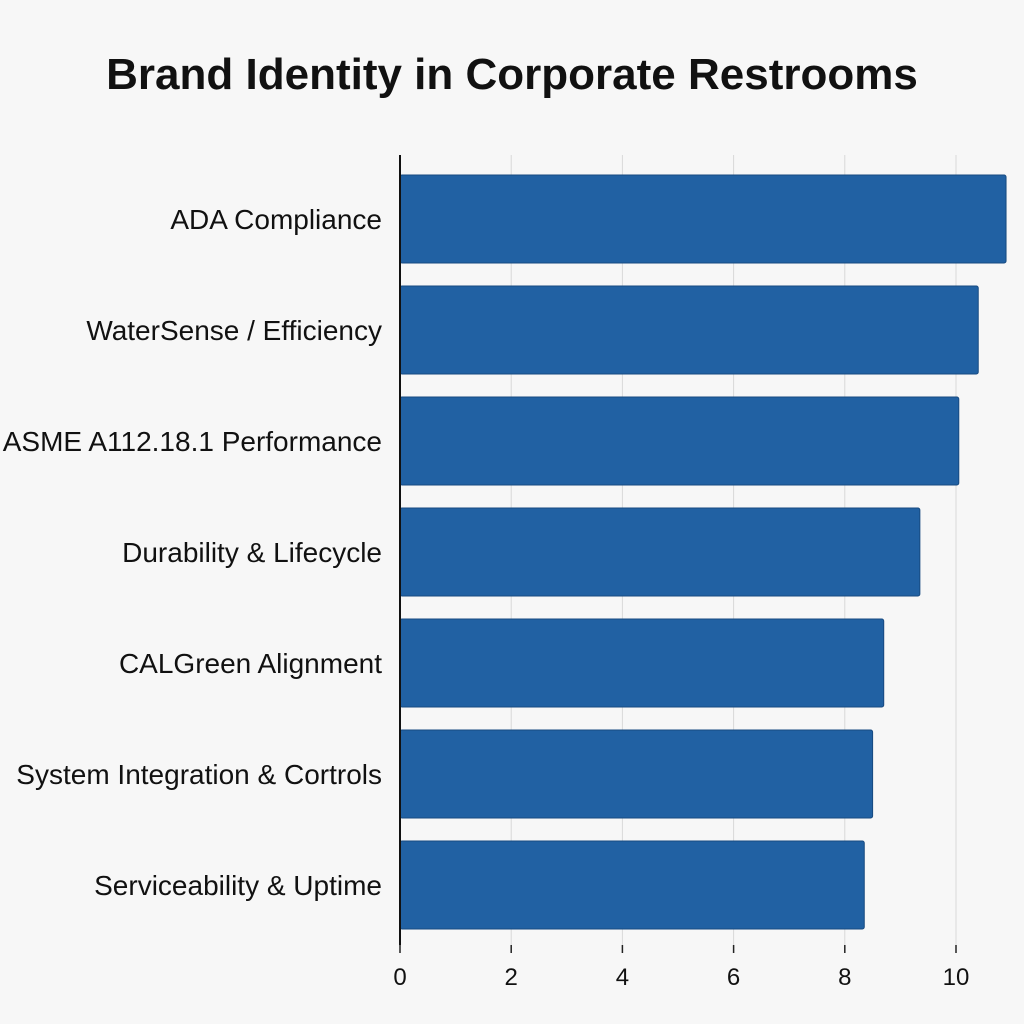  I want to click on category-label: Serviceability & Uptime, so click(238, 885).